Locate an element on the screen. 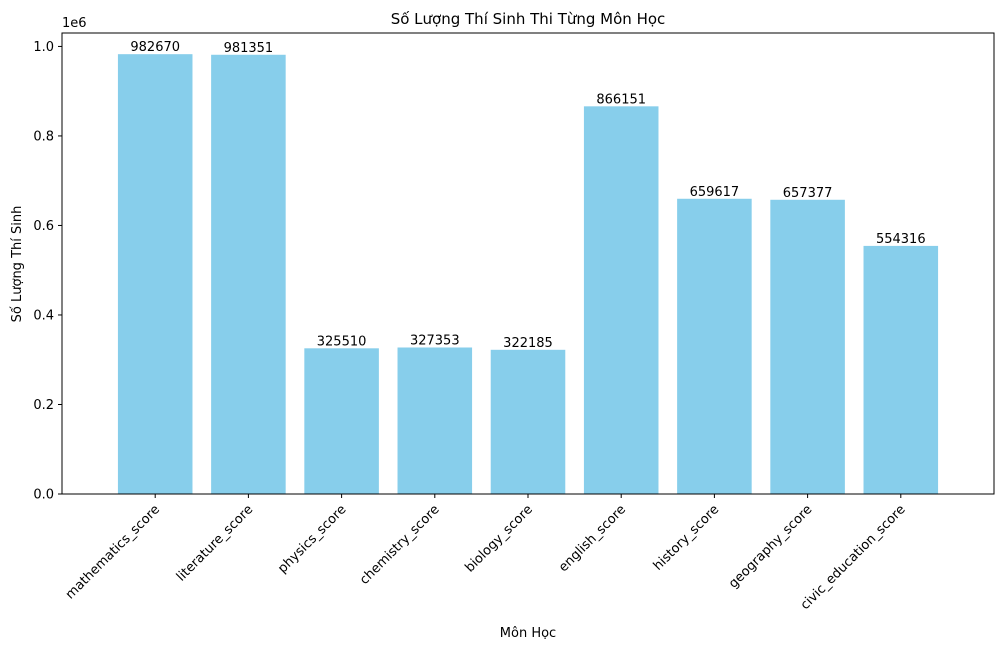 Image resolution: width=1002 pixels, height=654 pixels. data-label-geography_score: 657377 is located at coordinates (808, 193).